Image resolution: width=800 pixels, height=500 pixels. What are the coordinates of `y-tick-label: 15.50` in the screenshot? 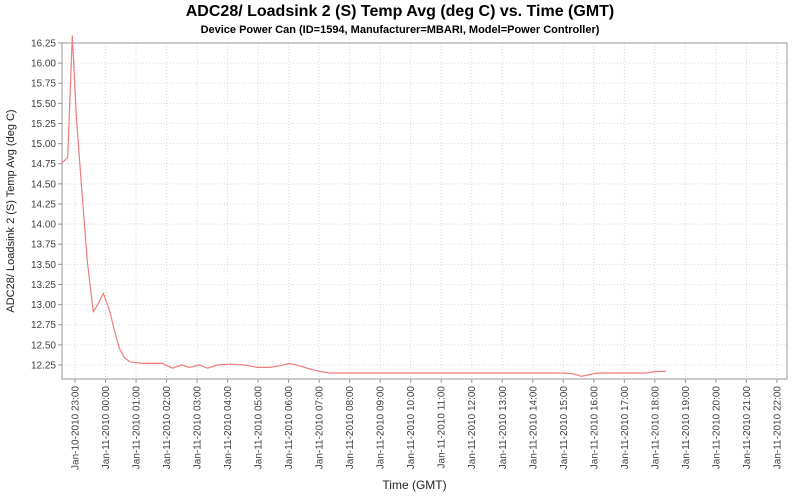 It's located at (43, 104).